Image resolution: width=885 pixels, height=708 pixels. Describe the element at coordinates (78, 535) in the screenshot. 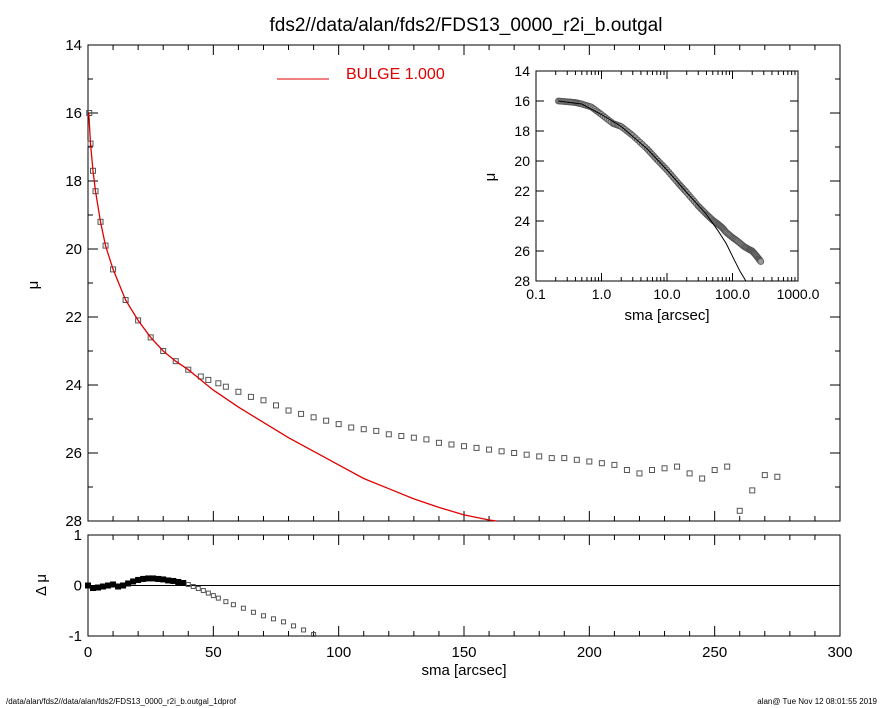

I see `residual-ytick-label: 1` at that location.